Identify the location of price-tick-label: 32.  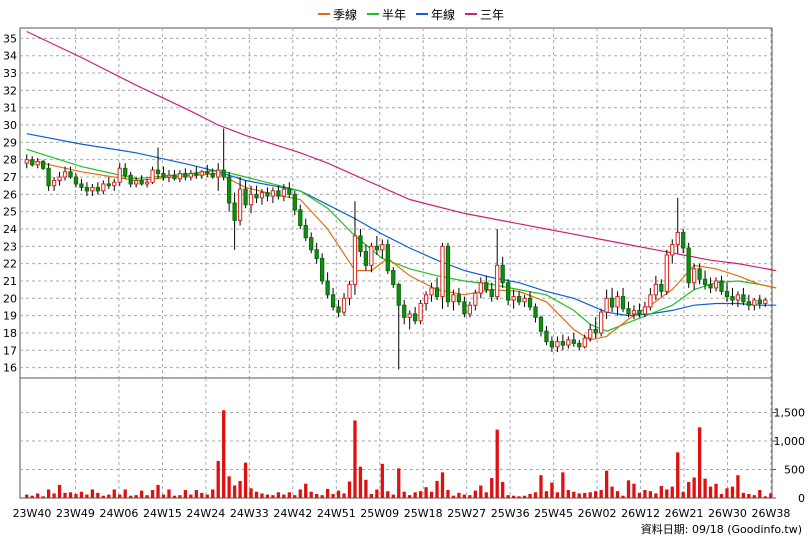
(10, 90).